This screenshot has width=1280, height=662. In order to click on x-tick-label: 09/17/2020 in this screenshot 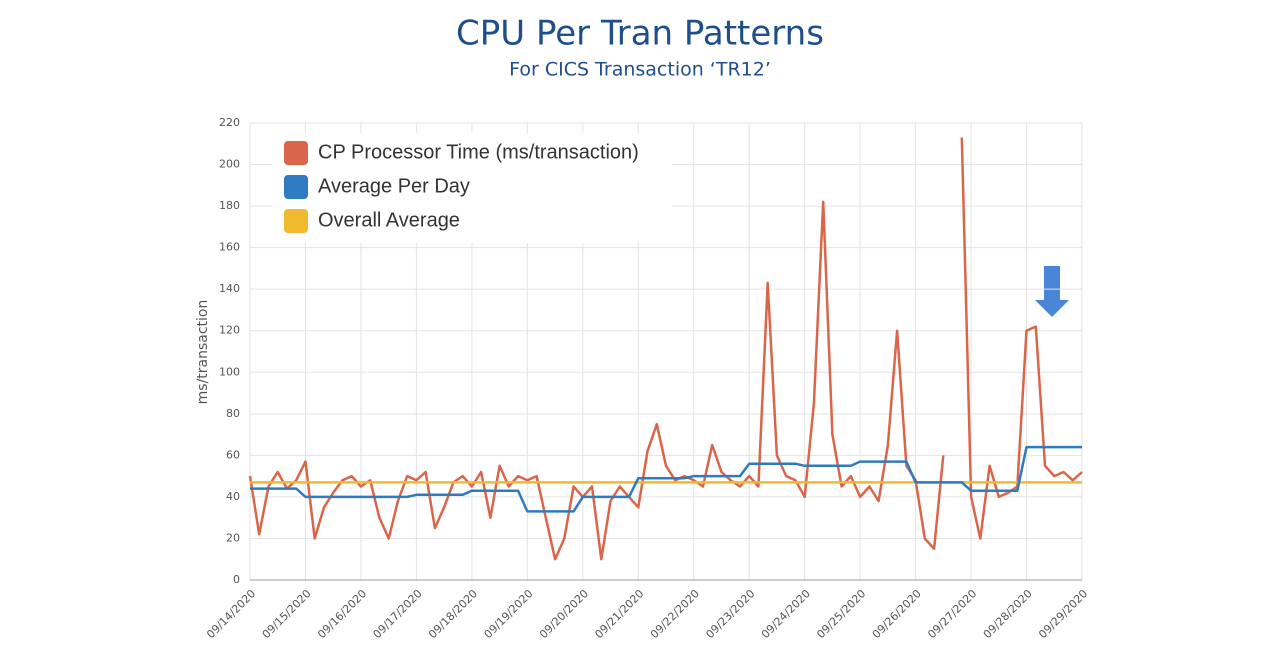, I will do `click(398, 614)`.